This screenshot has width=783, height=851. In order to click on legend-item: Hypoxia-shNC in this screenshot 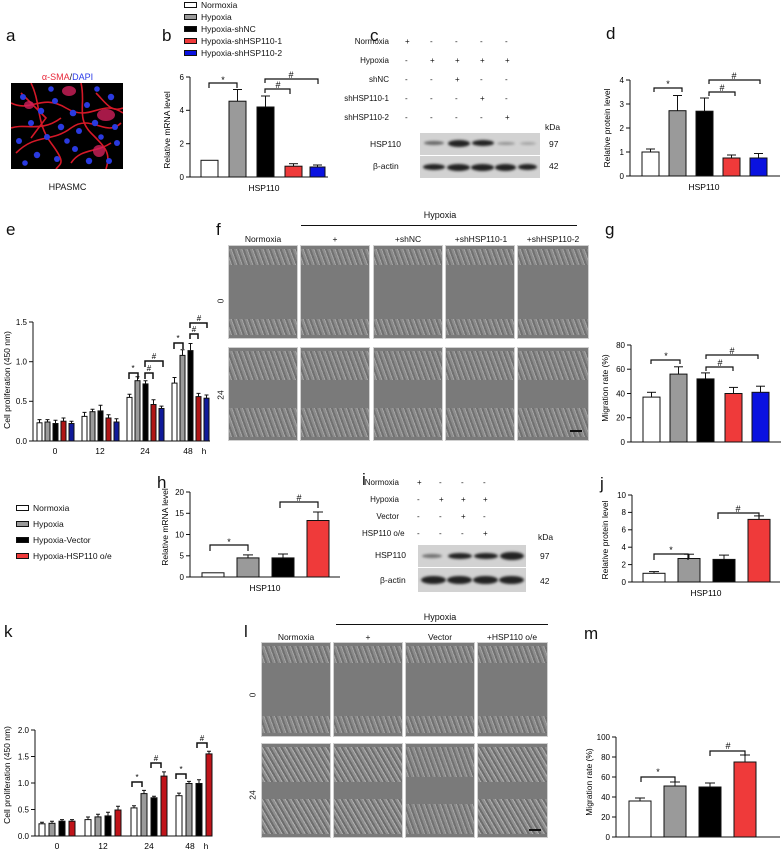, I will do `click(233, 29)`.